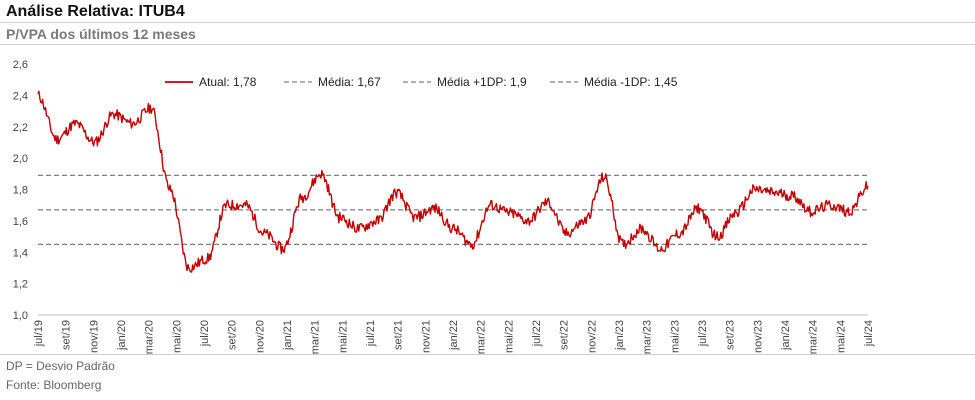 The width and height of the screenshot is (975, 400). I want to click on y-tick-label: 2,0, so click(20, 159).